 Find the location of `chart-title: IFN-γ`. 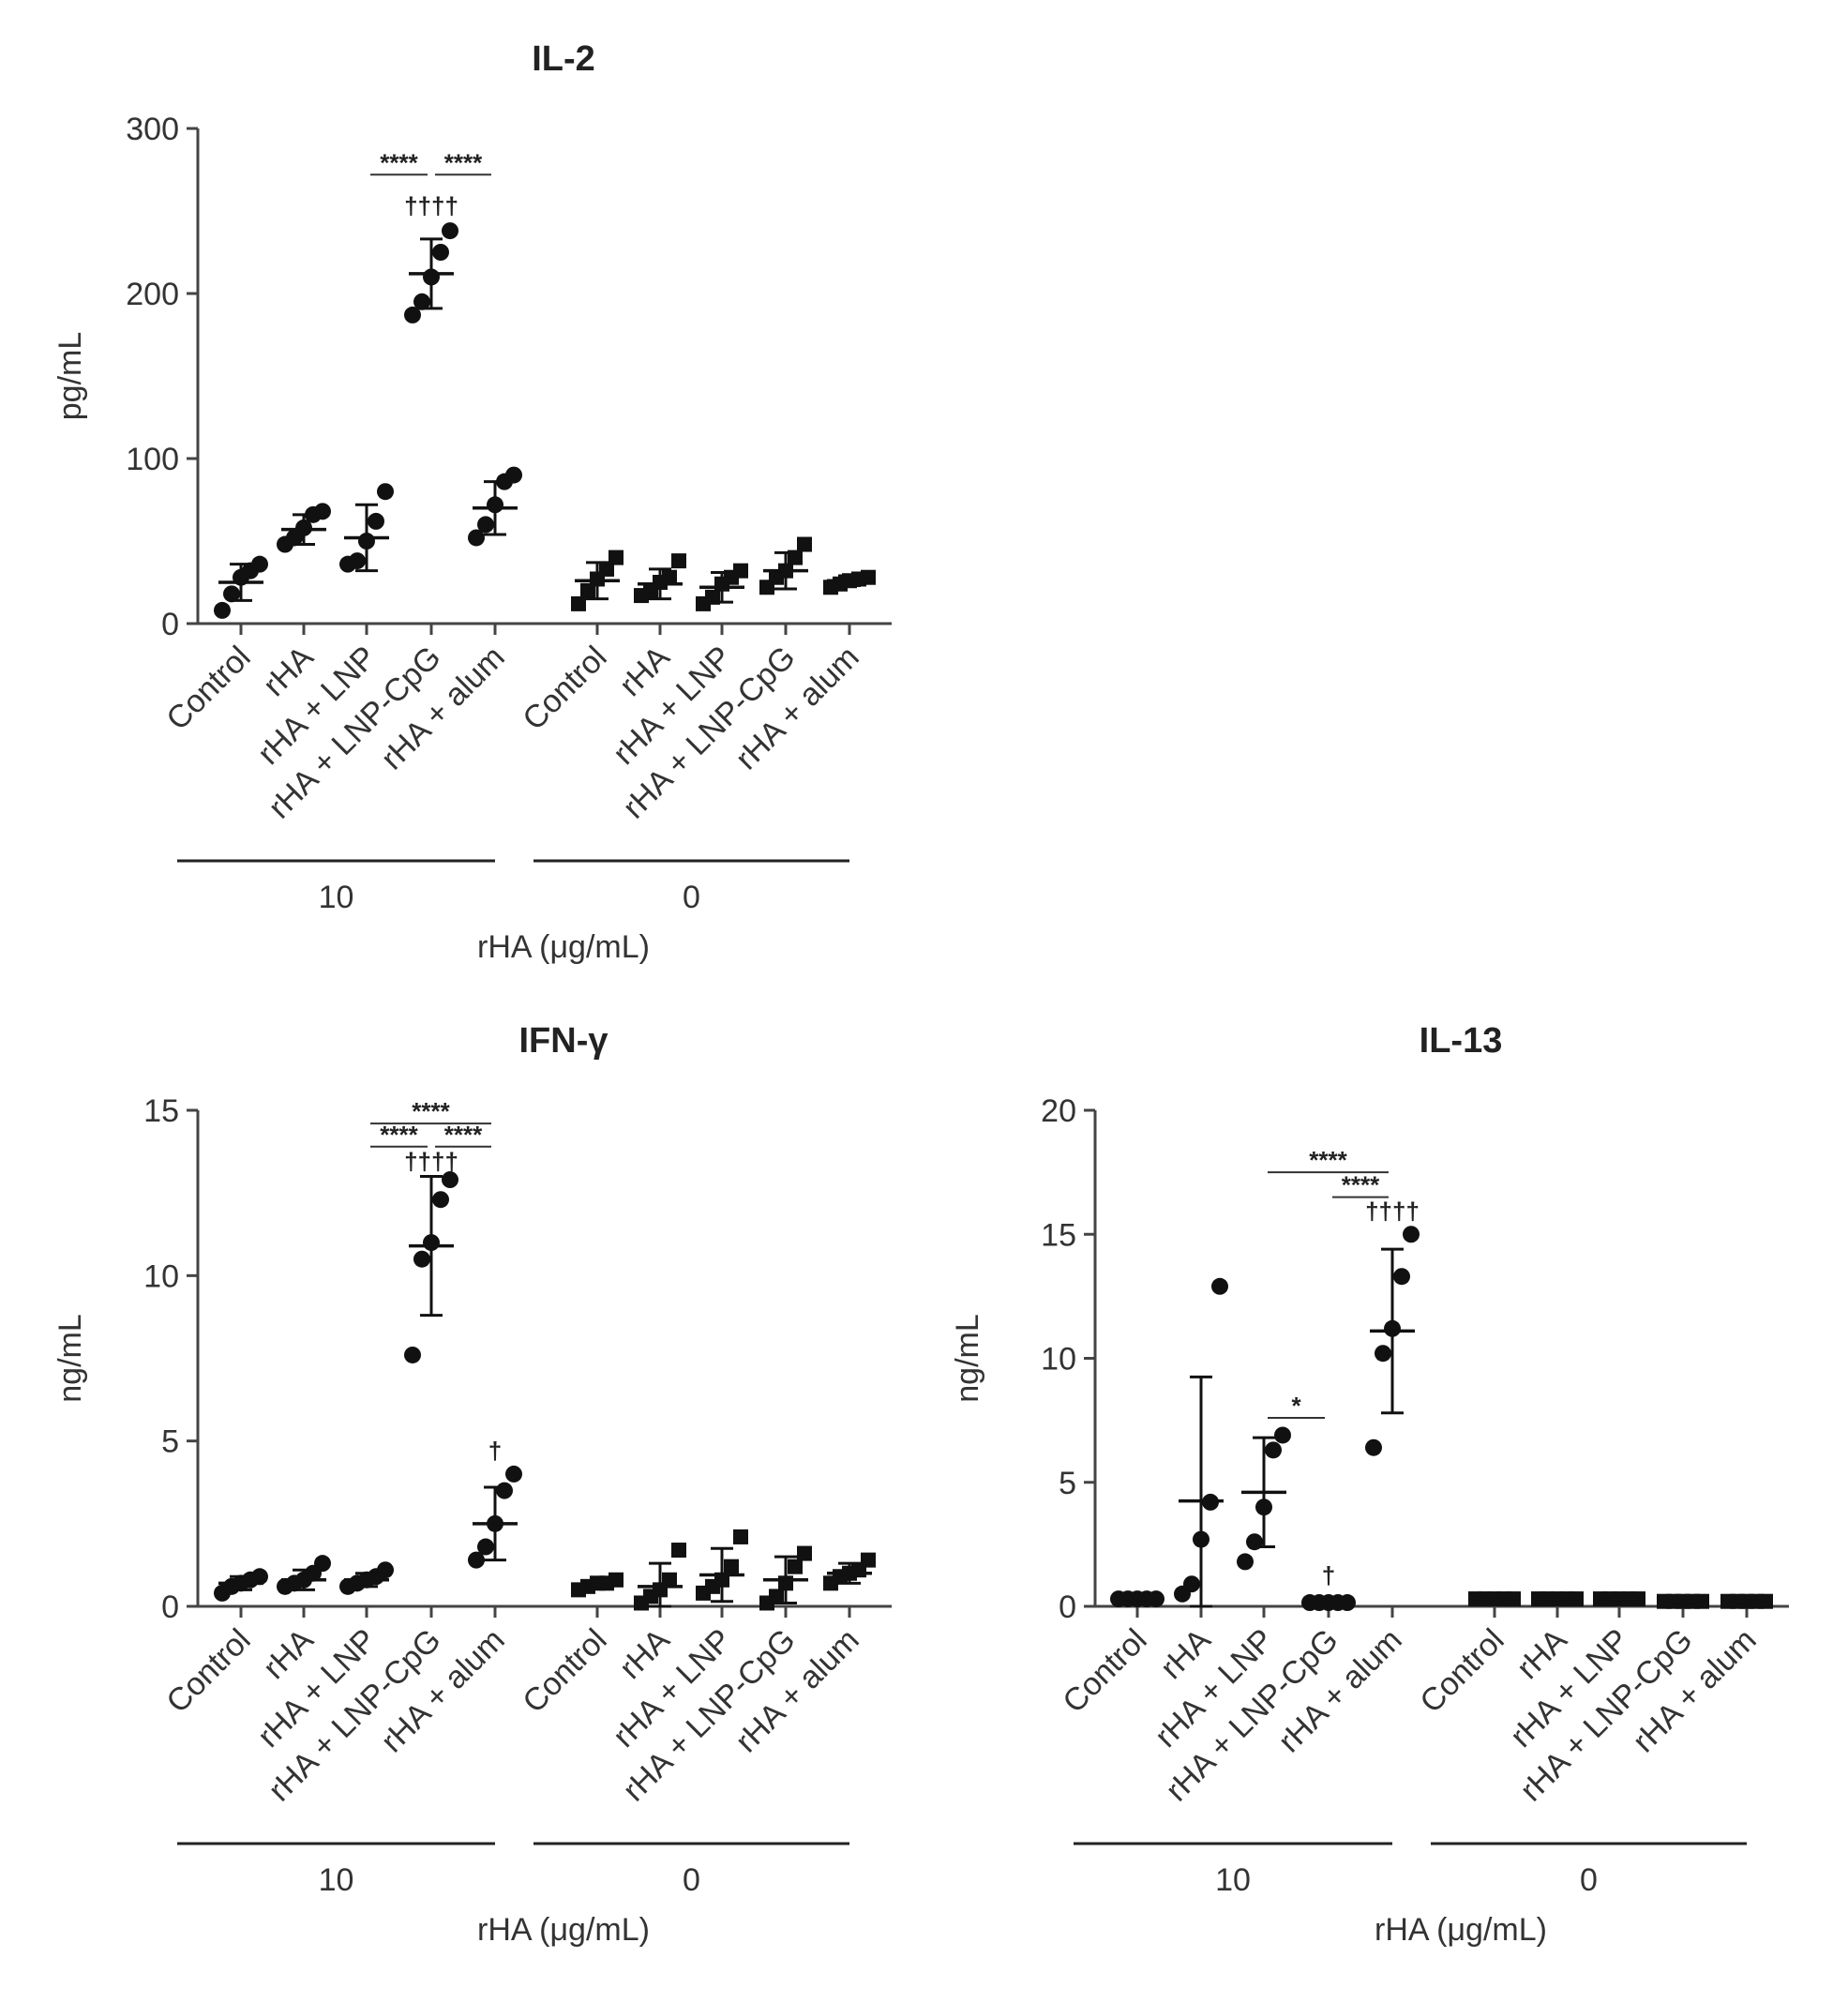

chart-title: IFN-γ is located at coordinates (563, 1041).